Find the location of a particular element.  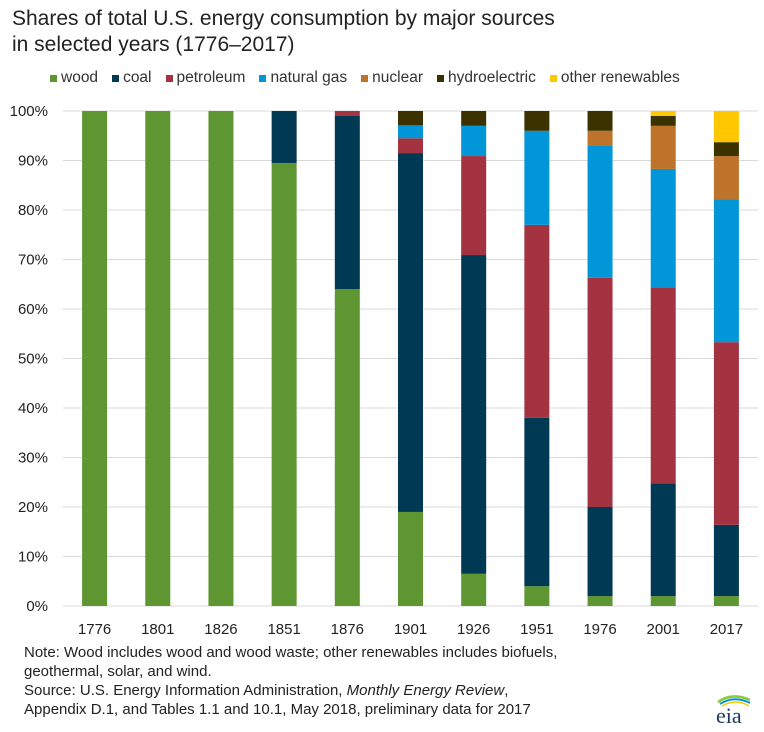

chart-title-line-2: in selected years (1776–2017) is located at coordinates (153, 44).